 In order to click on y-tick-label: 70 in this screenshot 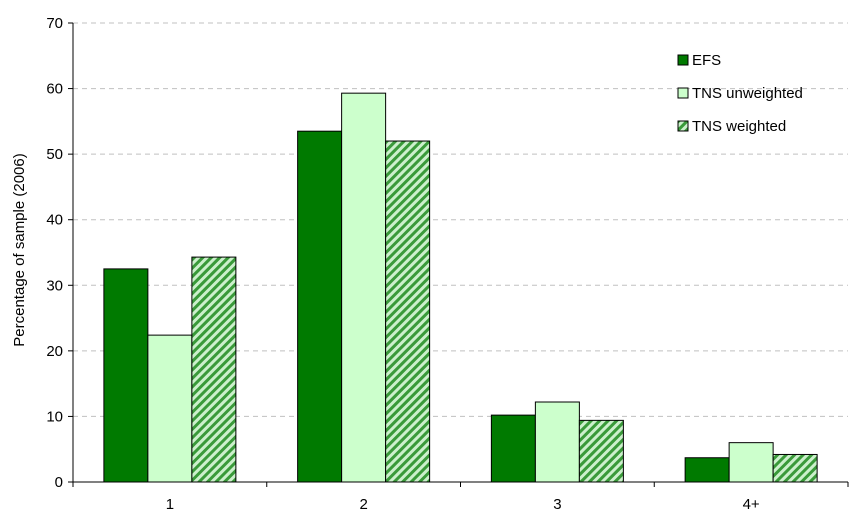, I will do `click(54, 23)`.